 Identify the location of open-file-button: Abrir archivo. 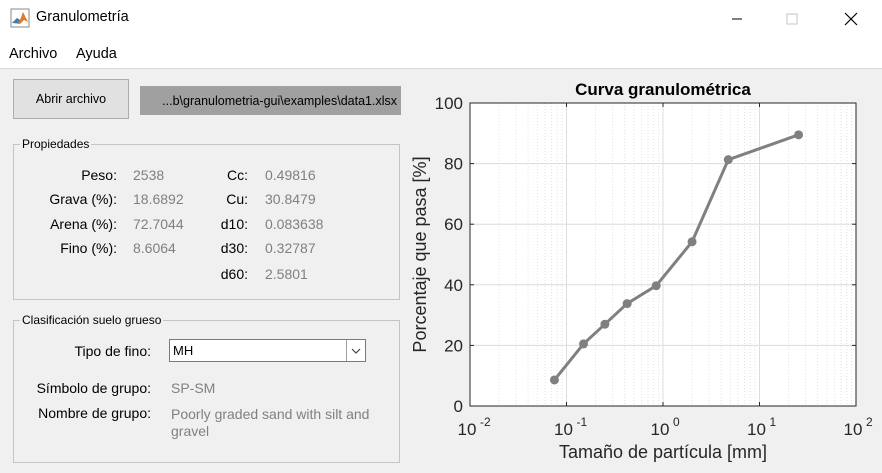
(71, 99).